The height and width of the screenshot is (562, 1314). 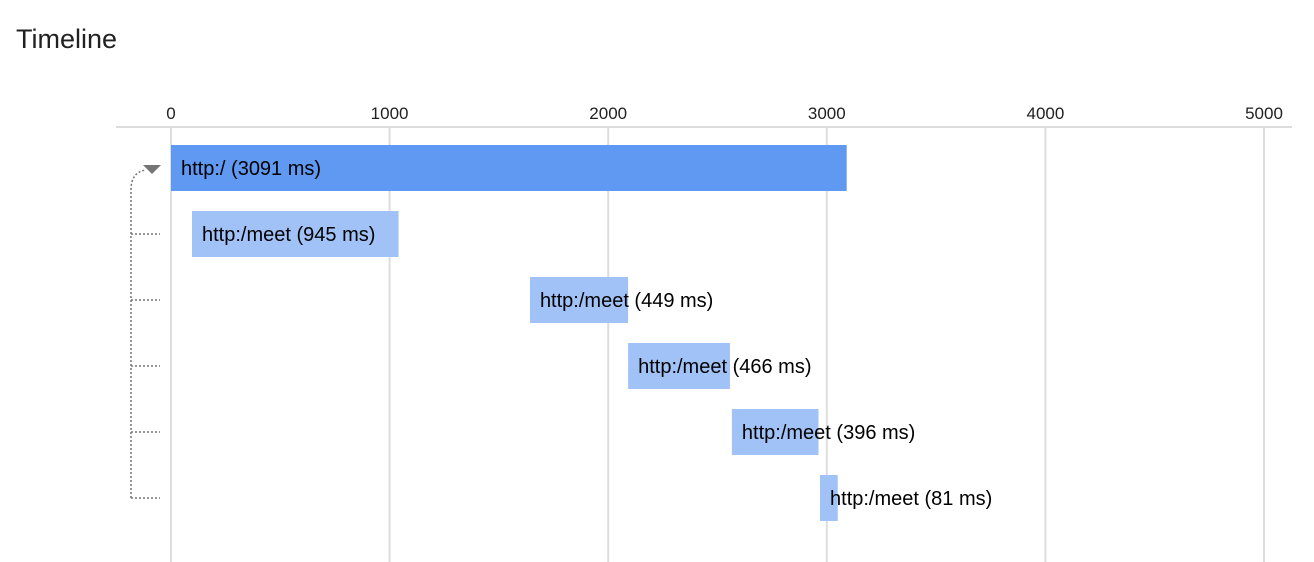 I want to click on span-label: http:/meet (449 ms), so click(x=626, y=301).